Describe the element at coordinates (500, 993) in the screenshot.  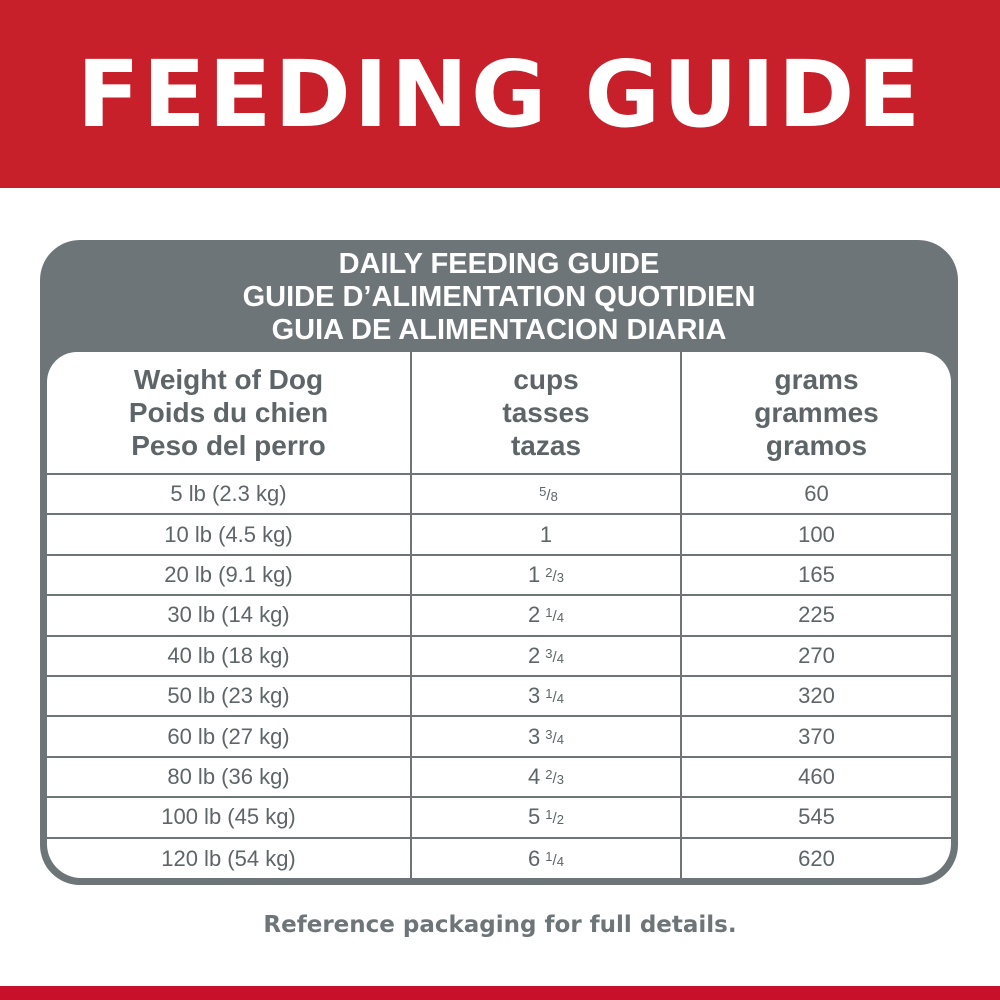
I see `bottom-band` at that location.